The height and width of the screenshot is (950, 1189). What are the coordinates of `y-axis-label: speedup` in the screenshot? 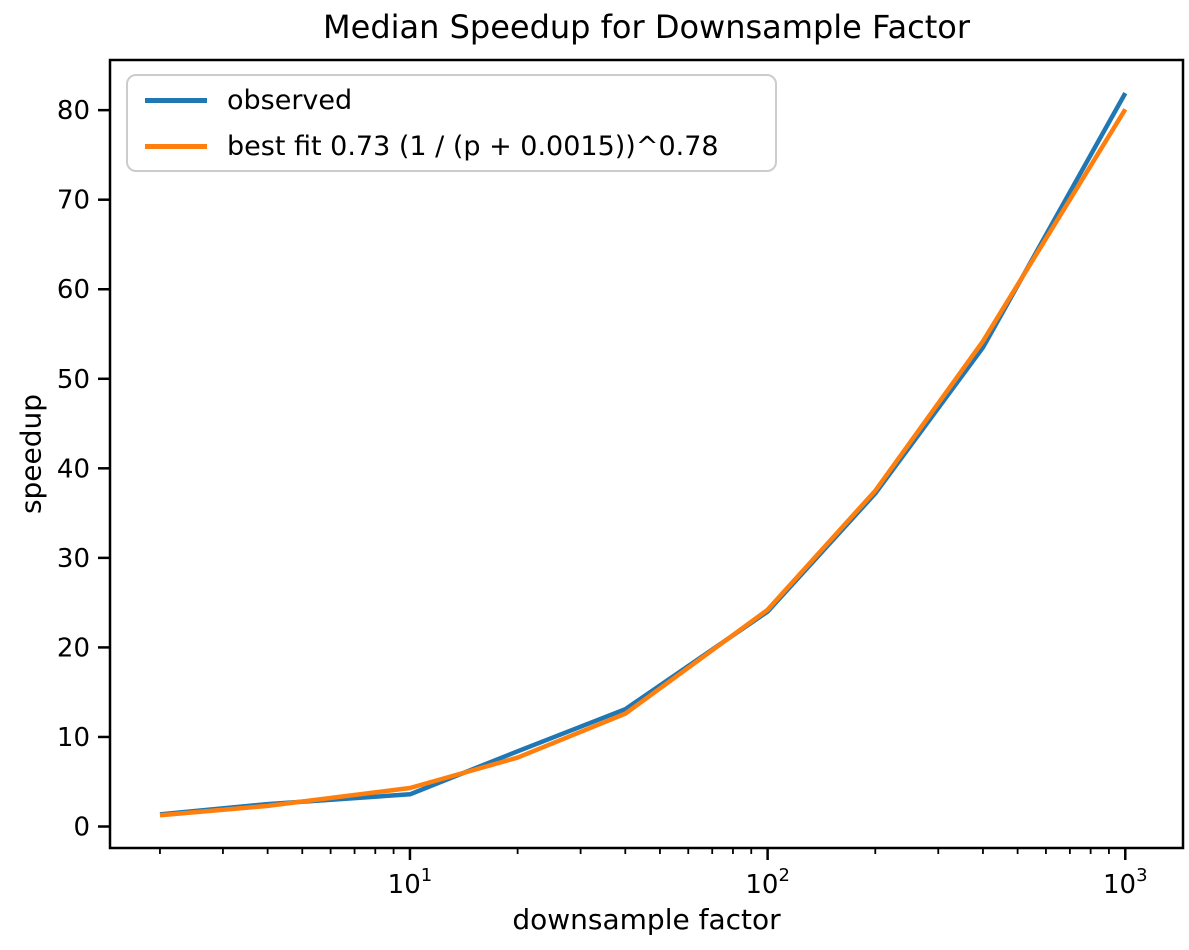 It's located at (31, 454).